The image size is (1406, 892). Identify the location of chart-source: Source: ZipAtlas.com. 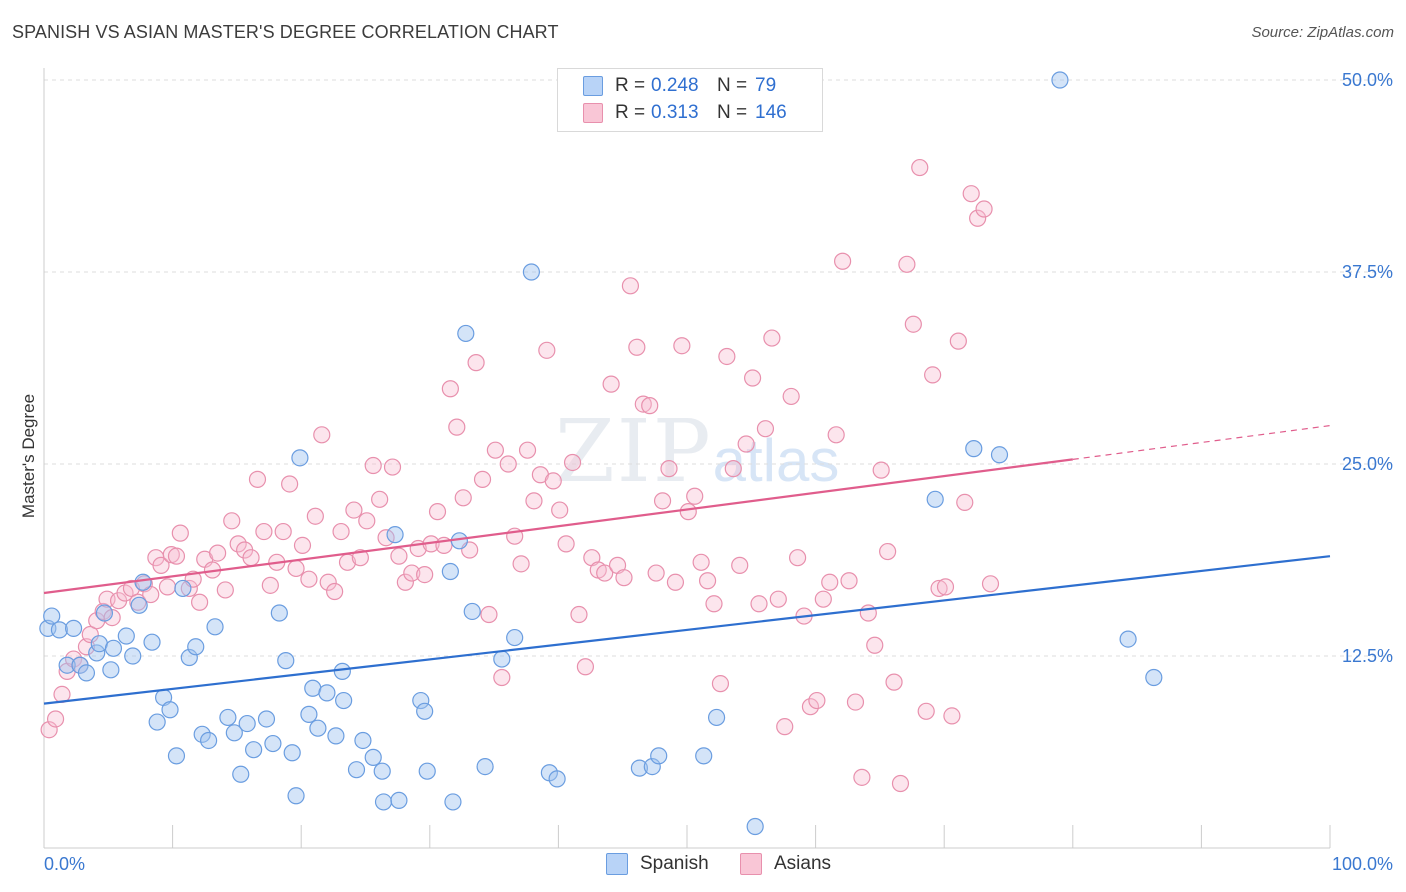
(1322, 32).